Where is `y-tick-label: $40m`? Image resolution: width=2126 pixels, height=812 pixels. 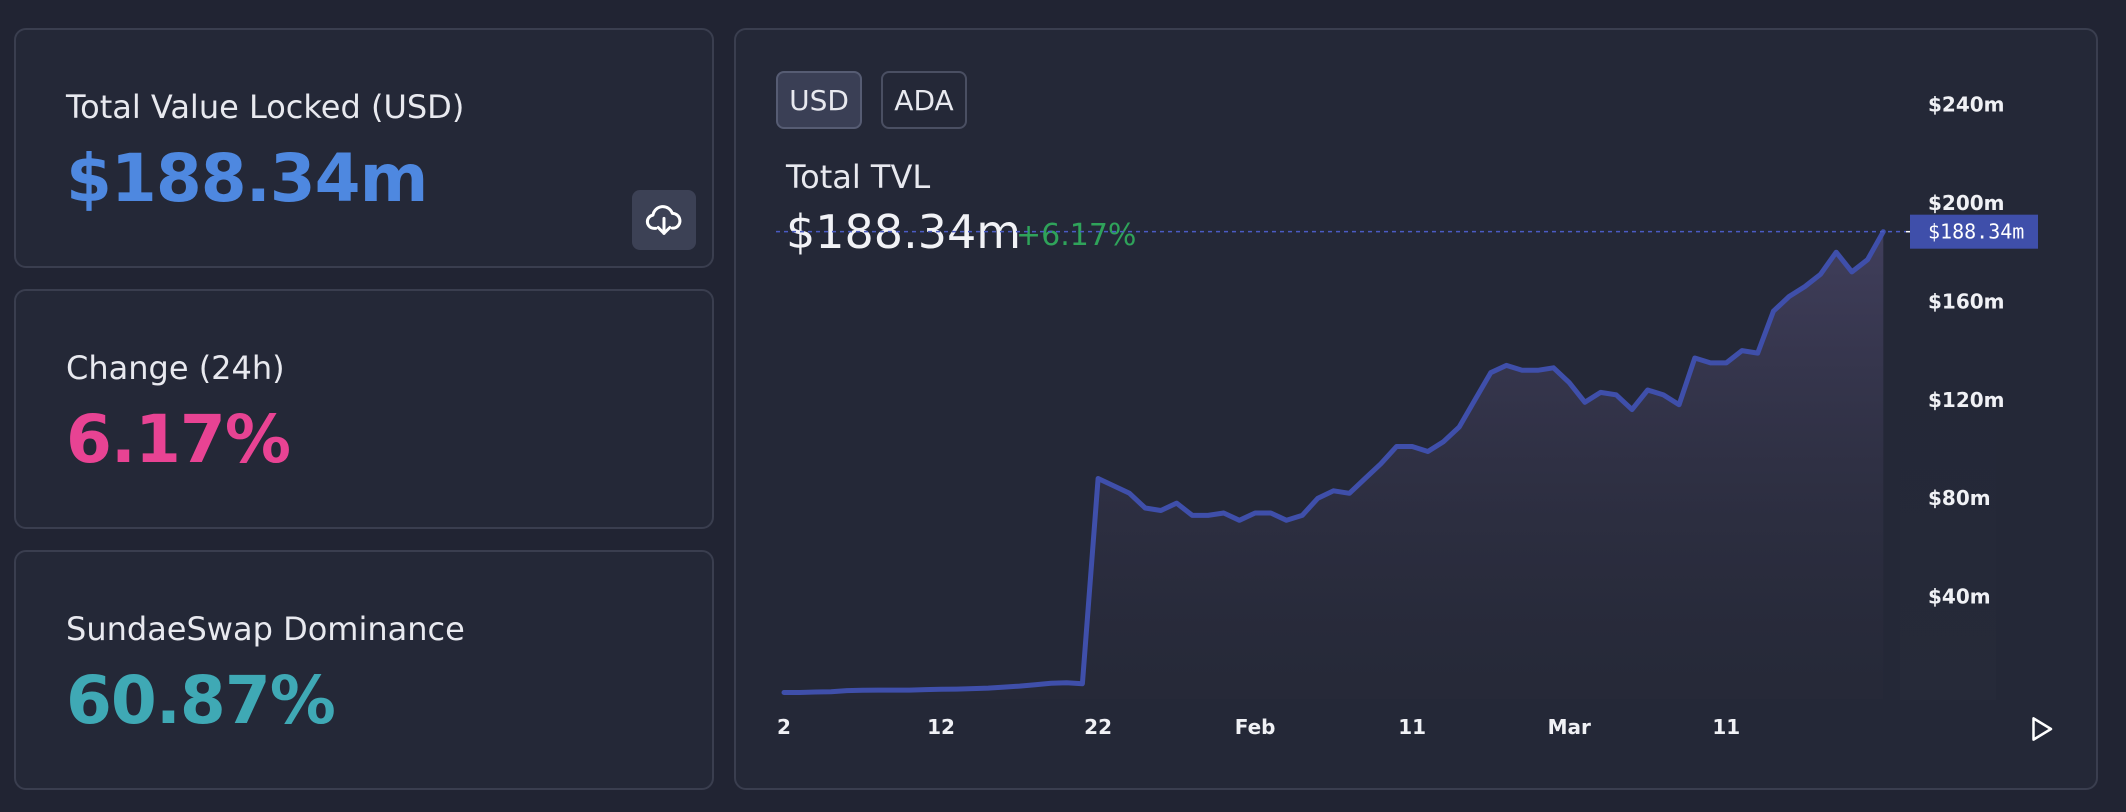 y-tick-label: $40m is located at coordinates (1959, 597).